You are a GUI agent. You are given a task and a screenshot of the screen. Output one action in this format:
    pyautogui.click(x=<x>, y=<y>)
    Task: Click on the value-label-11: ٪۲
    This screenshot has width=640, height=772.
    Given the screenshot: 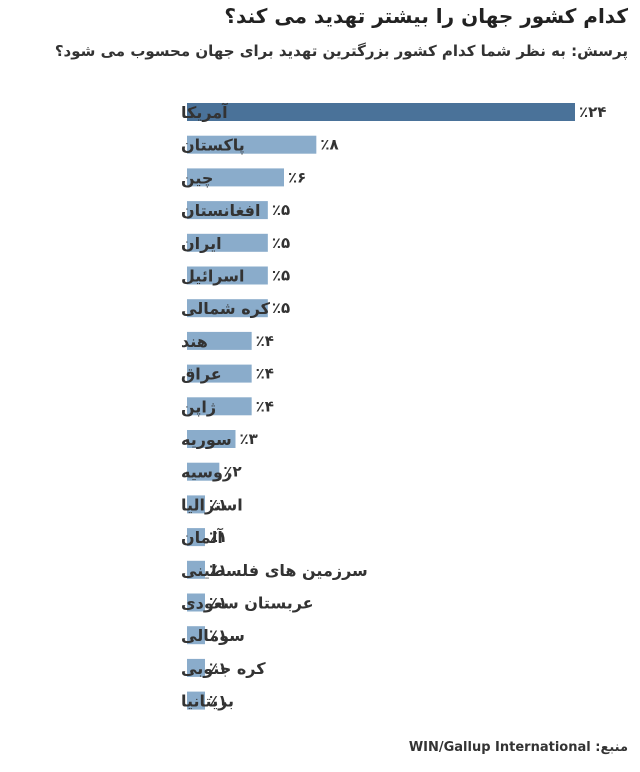 What is the action you would take?
    pyautogui.click(x=232, y=472)
    